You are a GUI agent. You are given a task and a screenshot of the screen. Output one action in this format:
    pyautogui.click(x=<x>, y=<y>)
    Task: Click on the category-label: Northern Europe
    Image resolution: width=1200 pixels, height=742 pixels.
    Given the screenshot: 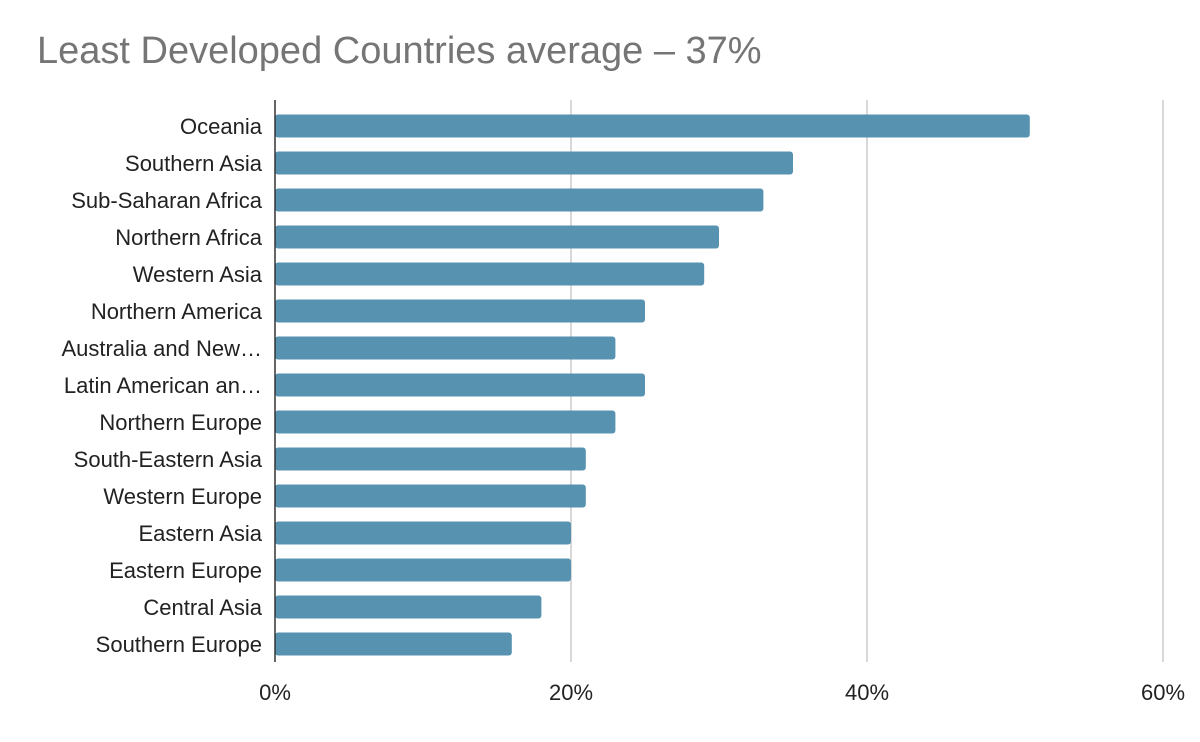 What is the action you would take?
    pyautogui.click(x=180, y=422)
    